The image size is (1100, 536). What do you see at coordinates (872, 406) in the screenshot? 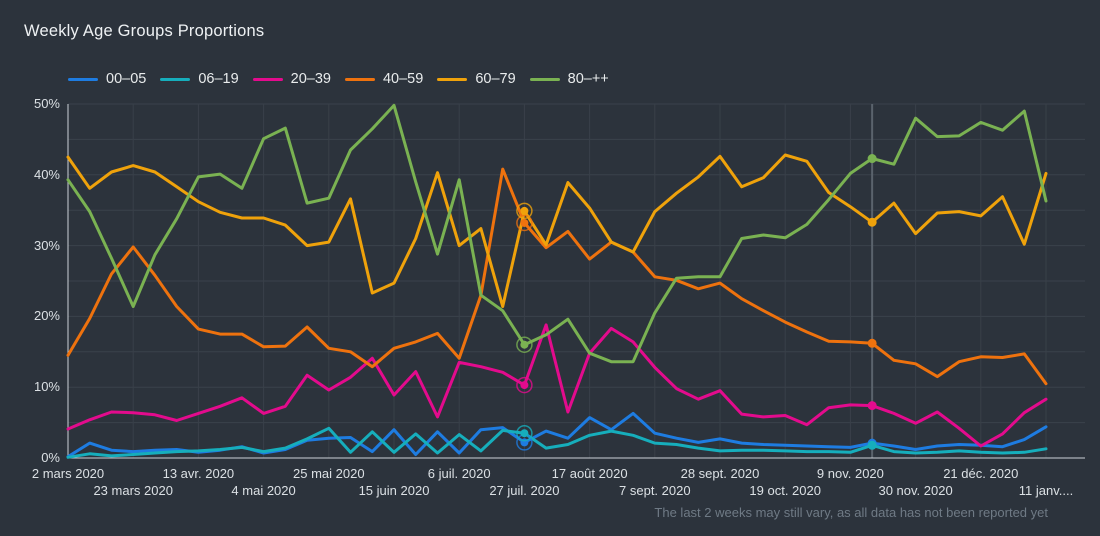
I see `crosshair-dot-20–39` at bounding box center [872, 406].